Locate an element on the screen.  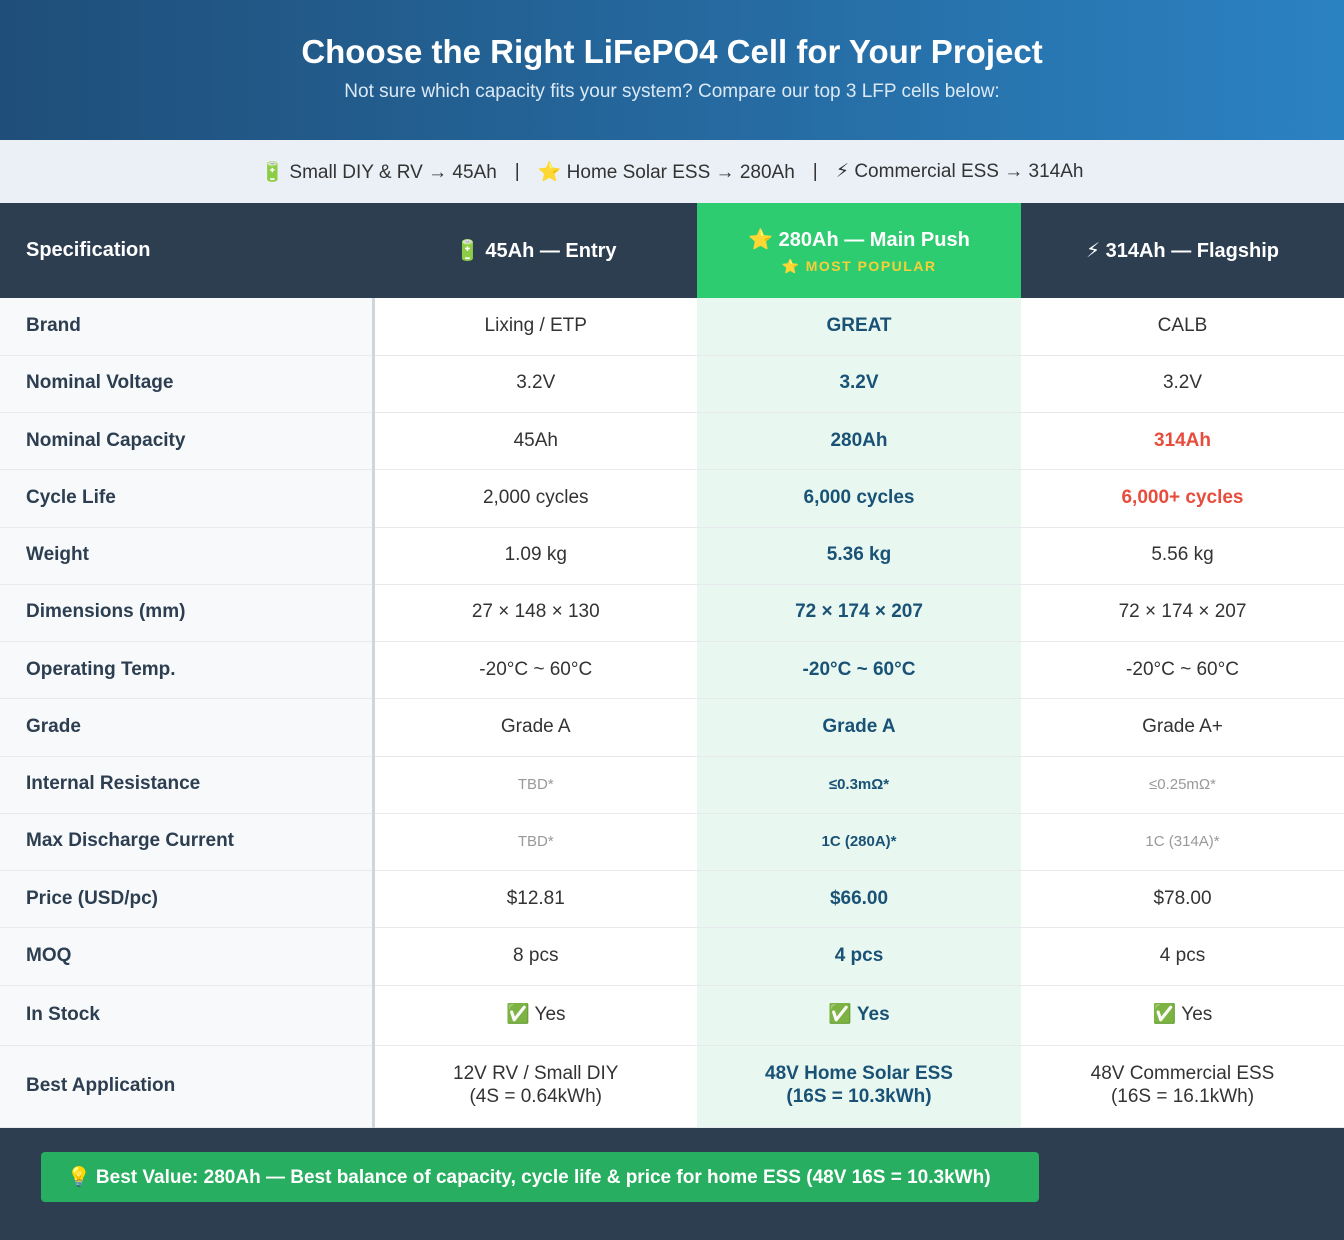
row-label: Operating Temp. is located at coordinates (187, 670).